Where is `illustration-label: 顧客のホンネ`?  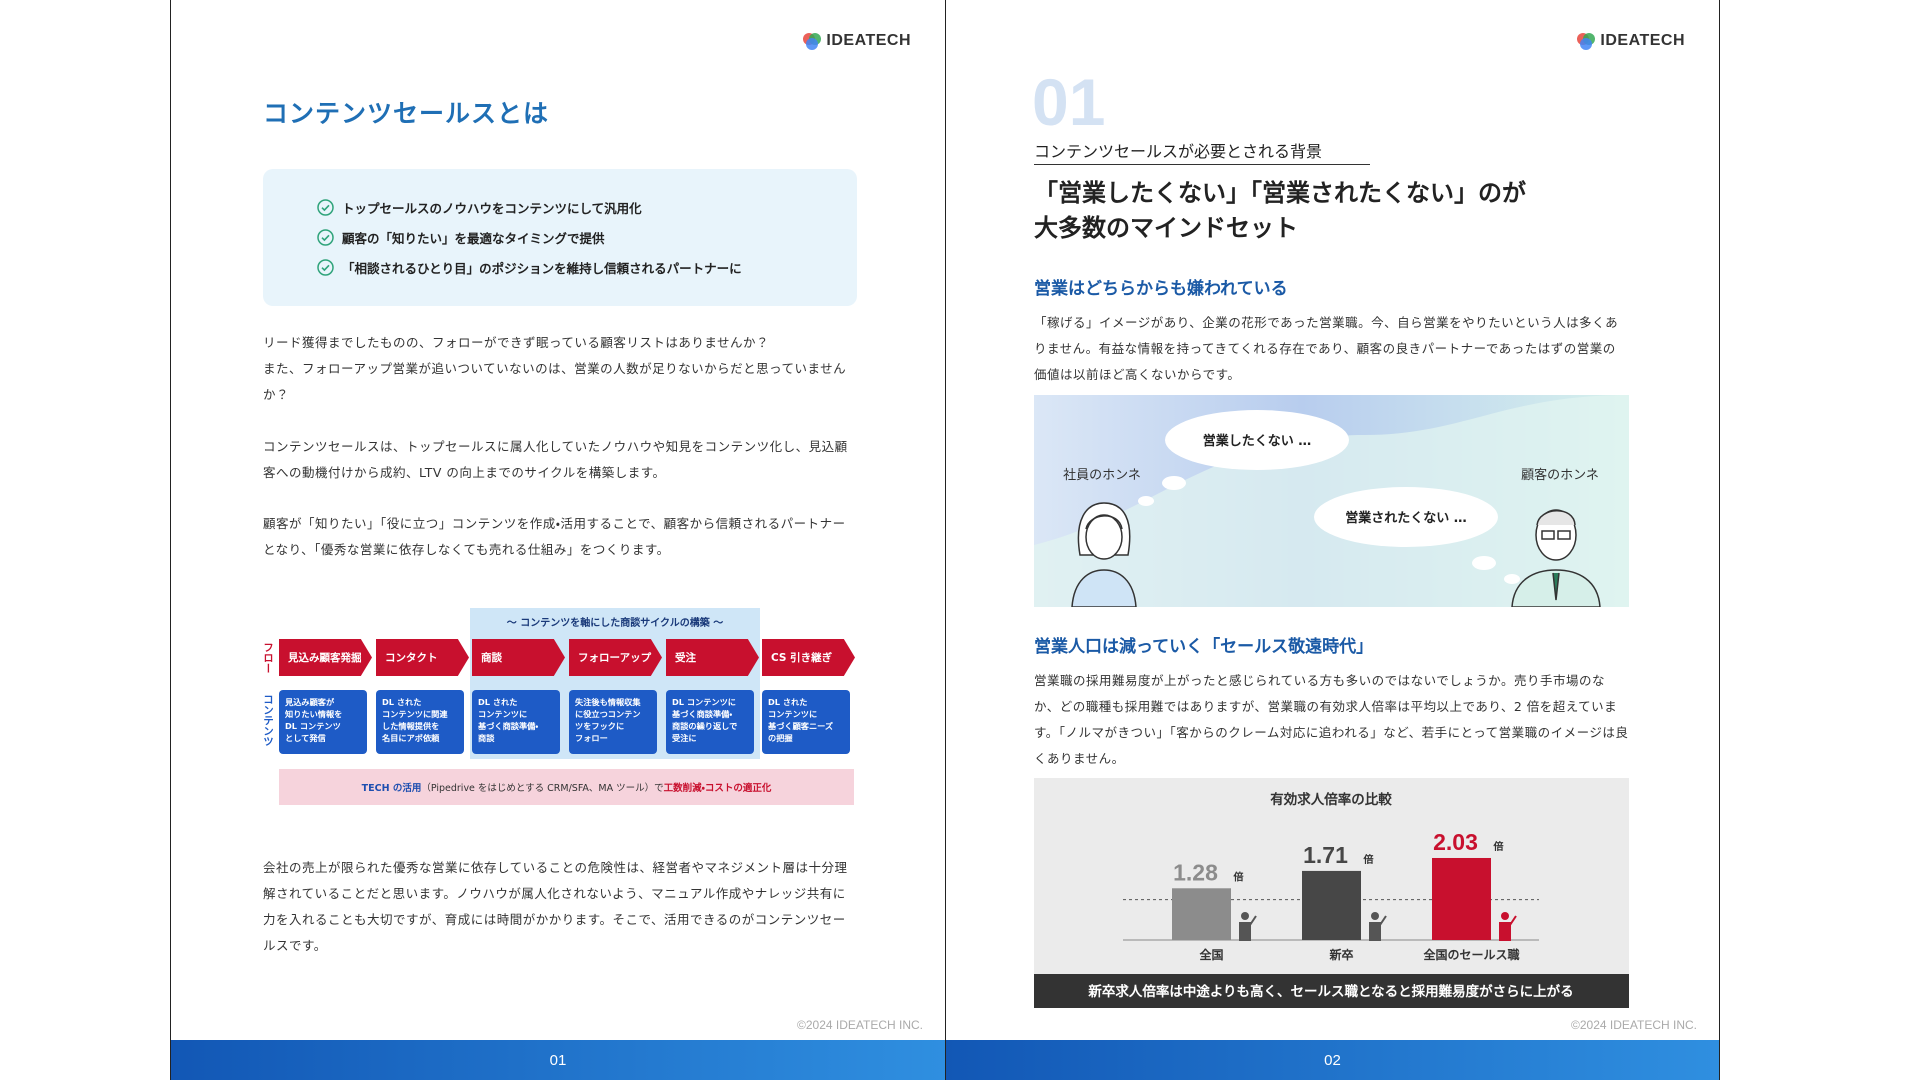
illustration-label: 顧客のホンネ is located at coordinates (1560, 475).